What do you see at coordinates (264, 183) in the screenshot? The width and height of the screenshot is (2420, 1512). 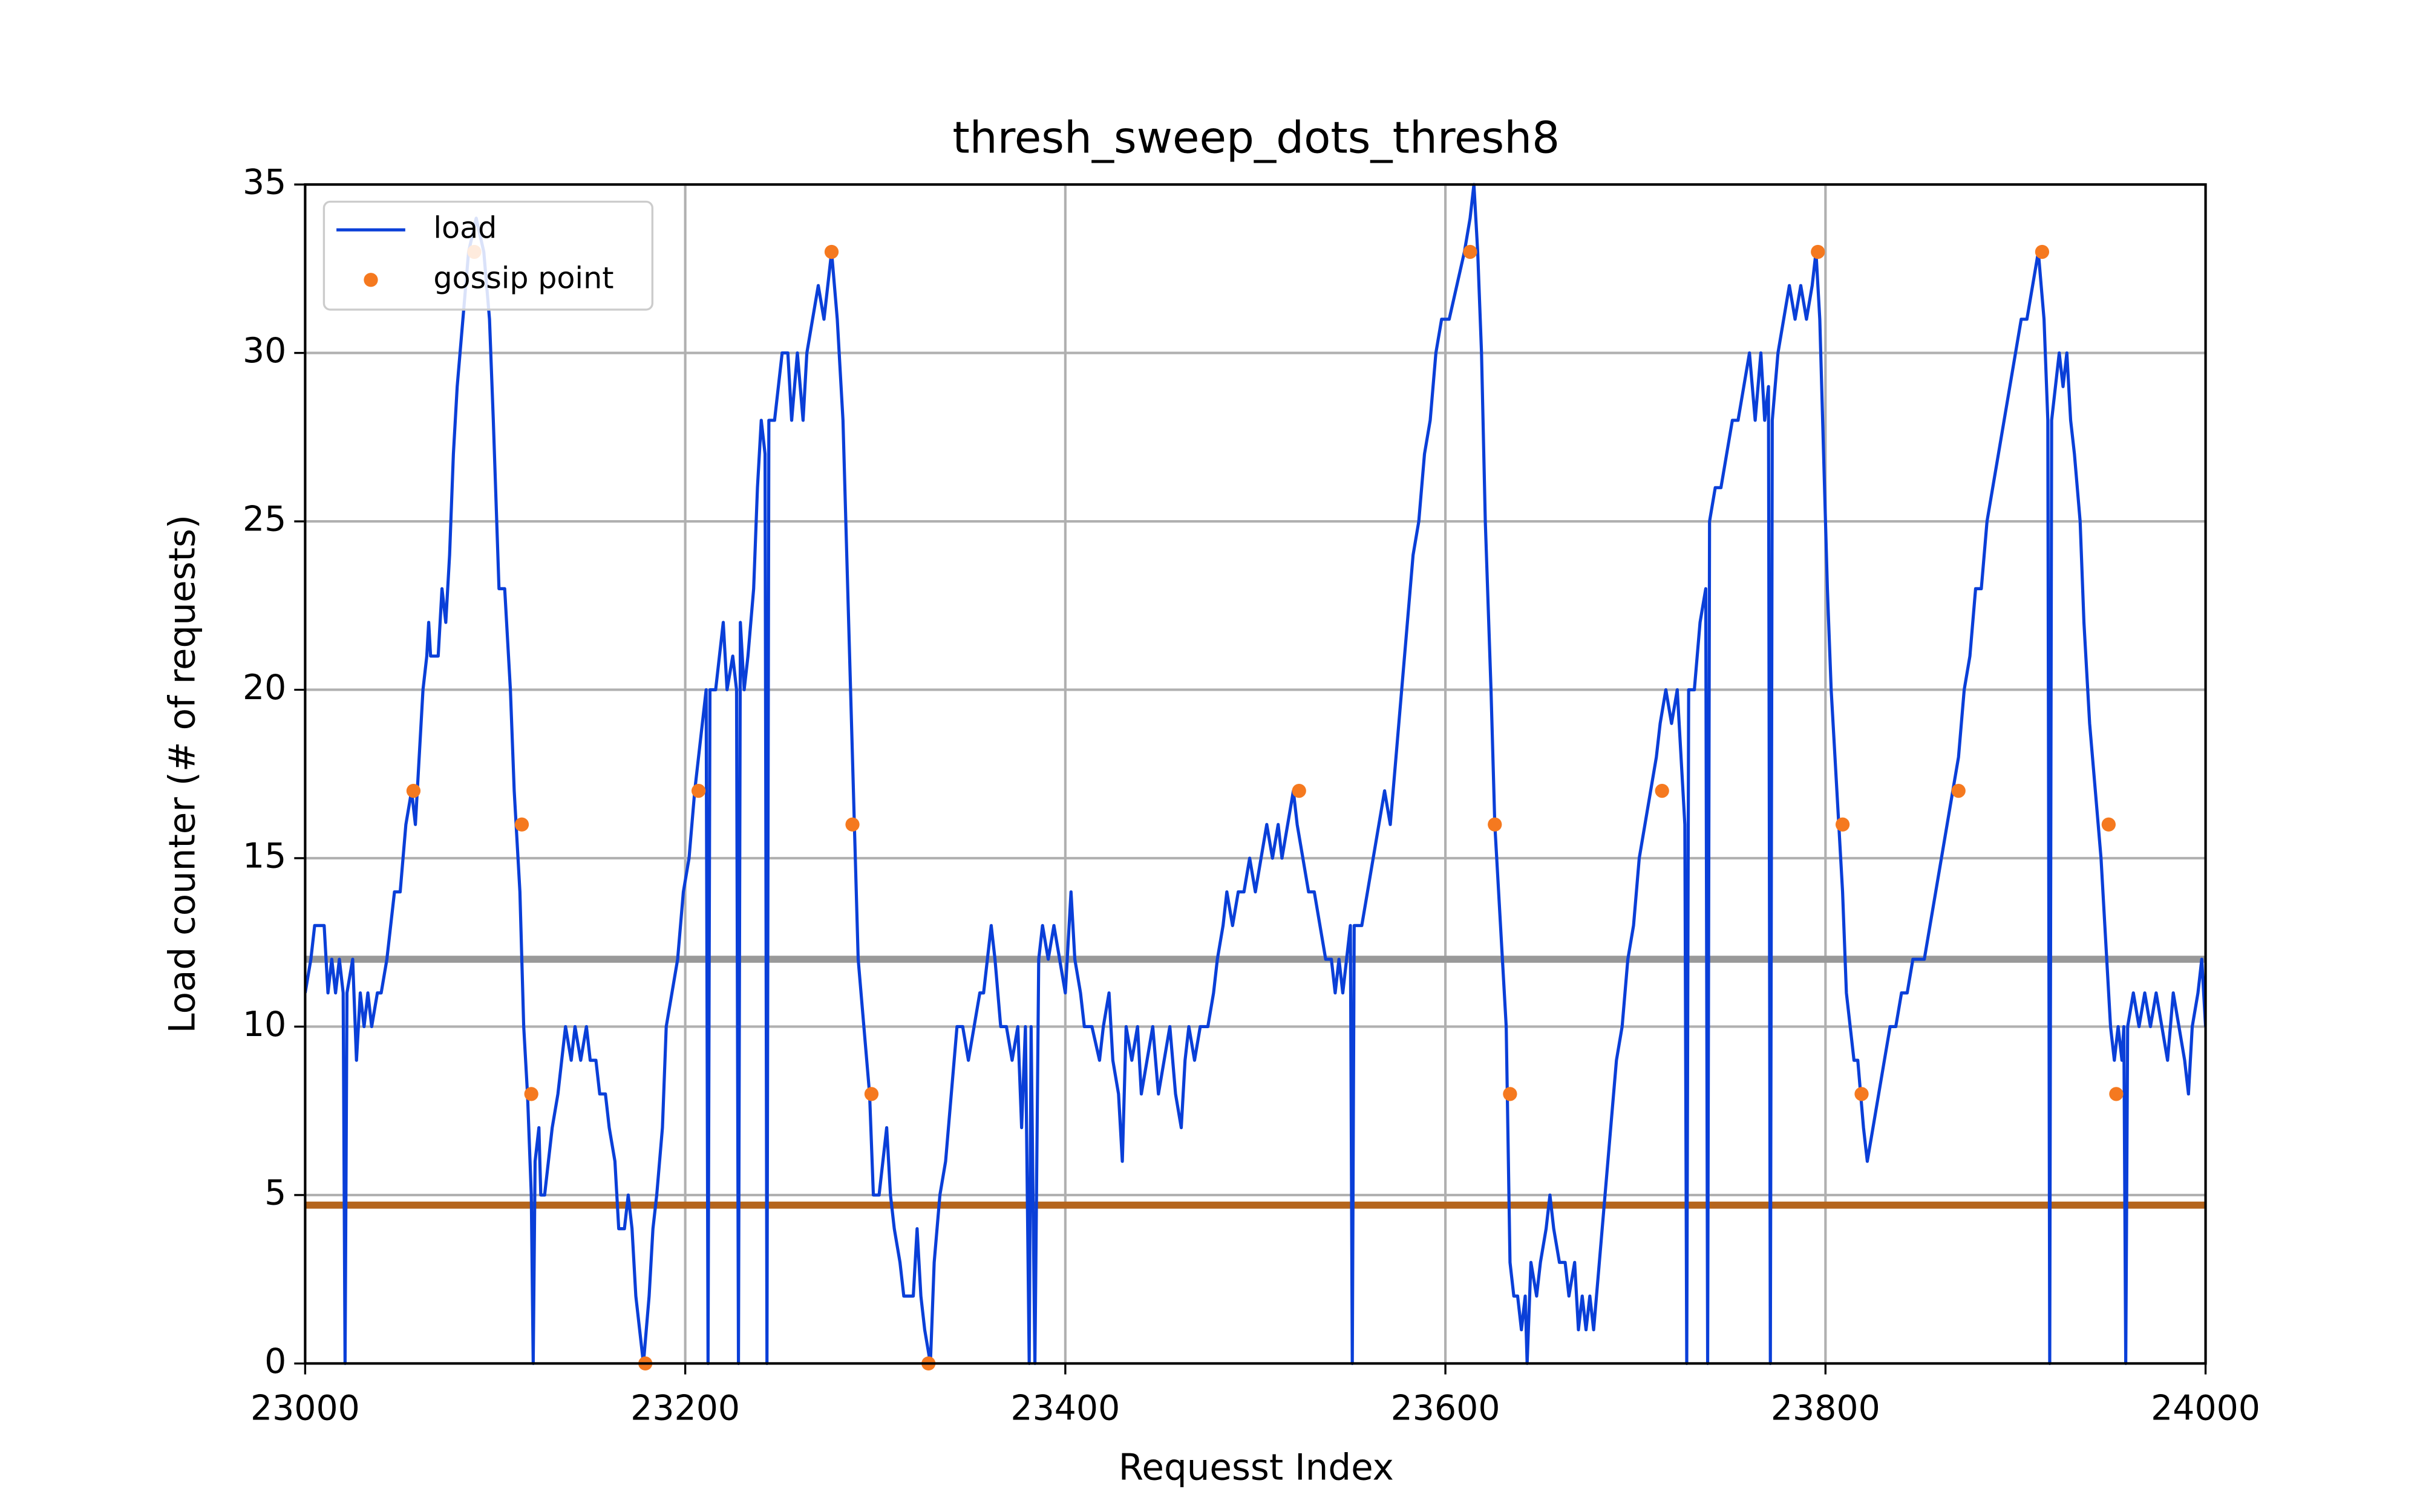 I see `y-tick-label: 35` at bounding box center [264, 183].